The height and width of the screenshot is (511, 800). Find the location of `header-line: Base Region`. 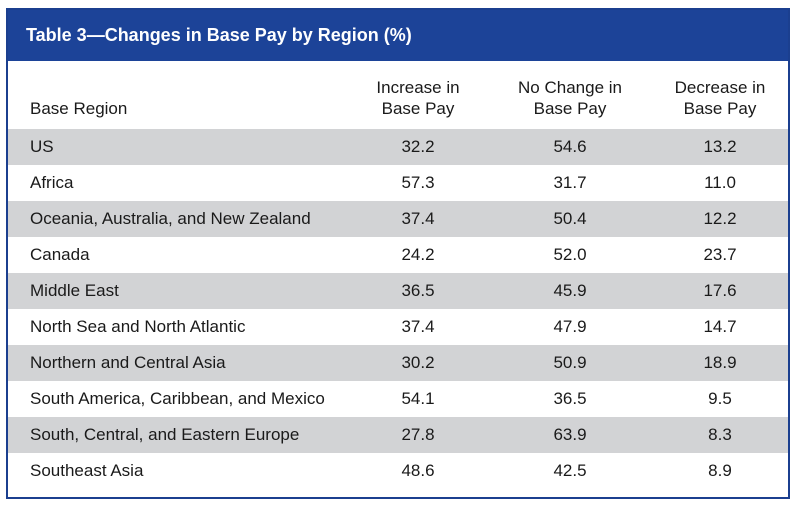

header-line: Base Region is located at coordinates (79, 108).